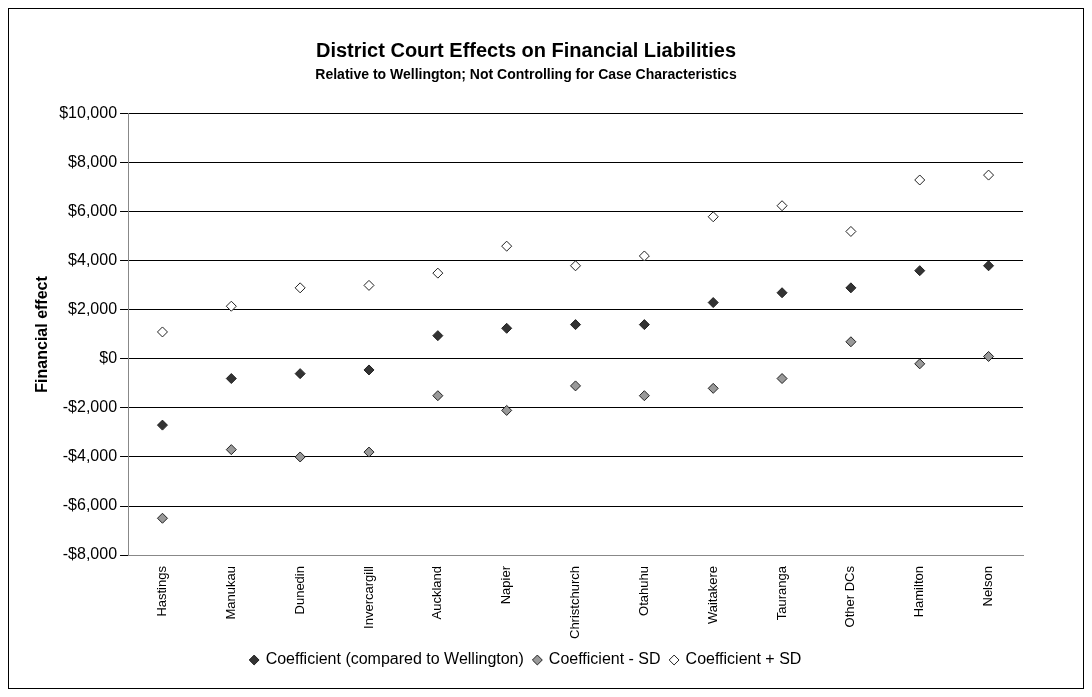 The width and height of the screenshot is (1092, 697). What do you see at coordinates (643, 591) in the screenshot?
I see `x-tick-label: Otahuhu` at bounding box center [643, 591].